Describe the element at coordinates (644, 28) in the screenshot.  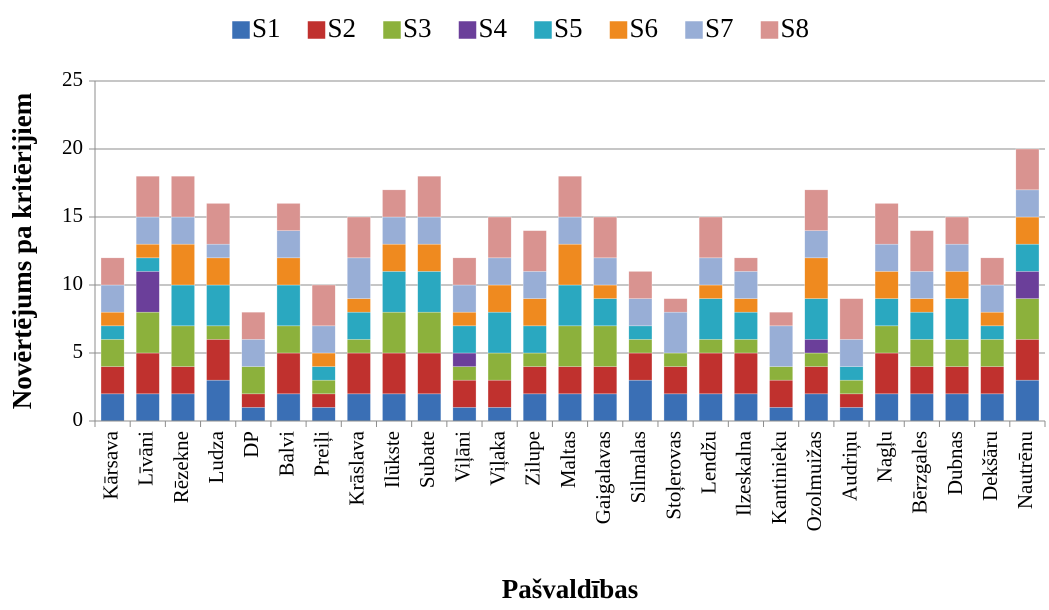
I see `legend-label: S6` at that location.